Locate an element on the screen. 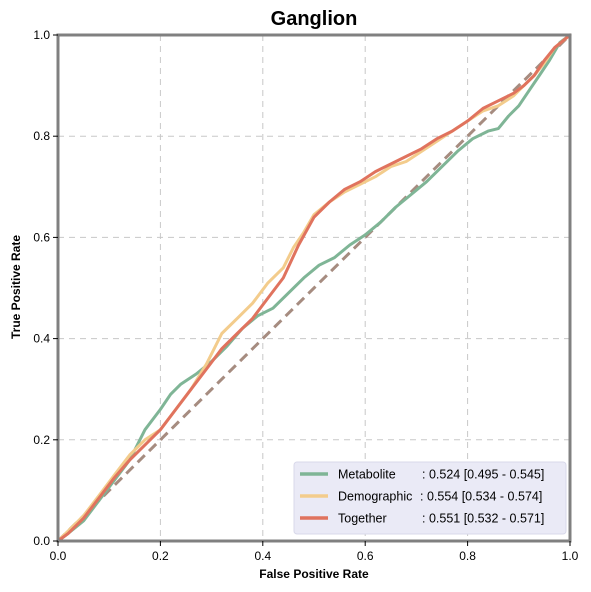 The image size is (591, 592). x-tick-label-2: 0.4 is located at coordinates (262, 556).